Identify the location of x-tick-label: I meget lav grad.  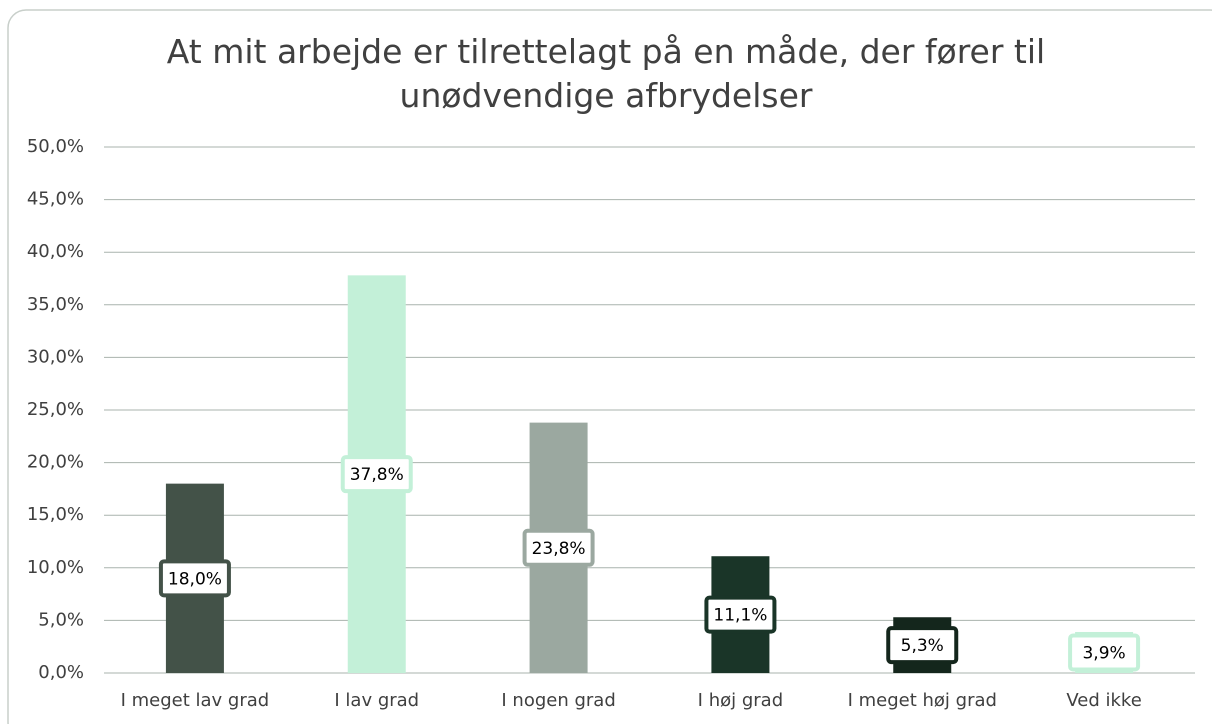
(195, 700).